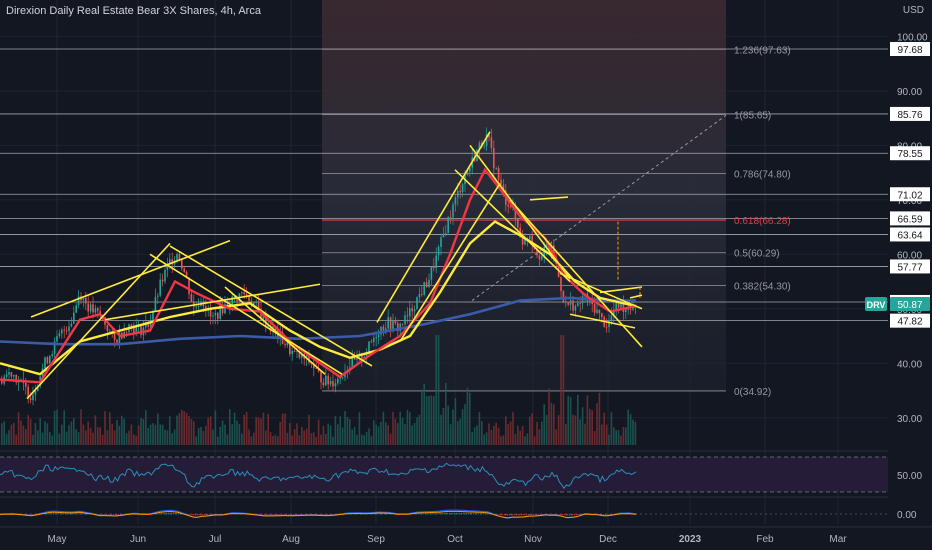  Describe the element at coordinates (838, 539) in the screenshot. I see `time-axis-tick-label: Mar` at that location.